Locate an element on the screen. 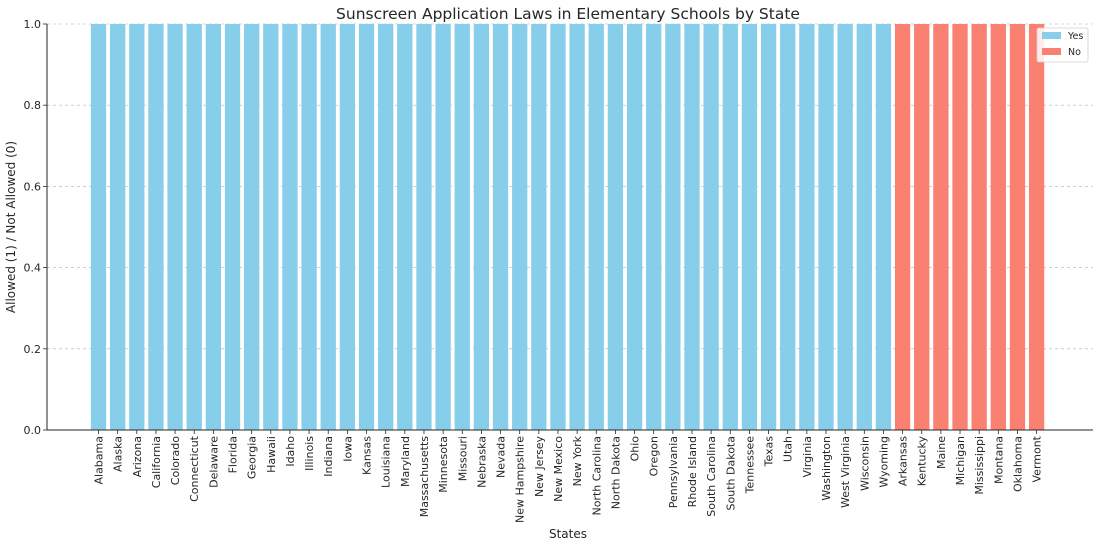  legend-label-yes: Yes is located at coordinates (1075, 36).